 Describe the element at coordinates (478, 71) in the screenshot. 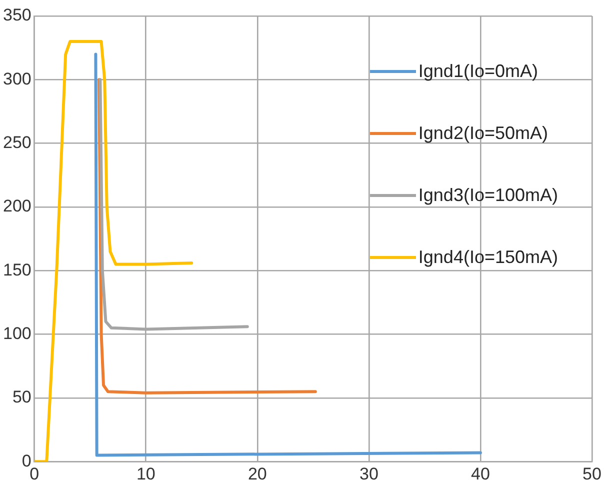

I see `legend-label: Ignd1(Io=0mA)` at that location.